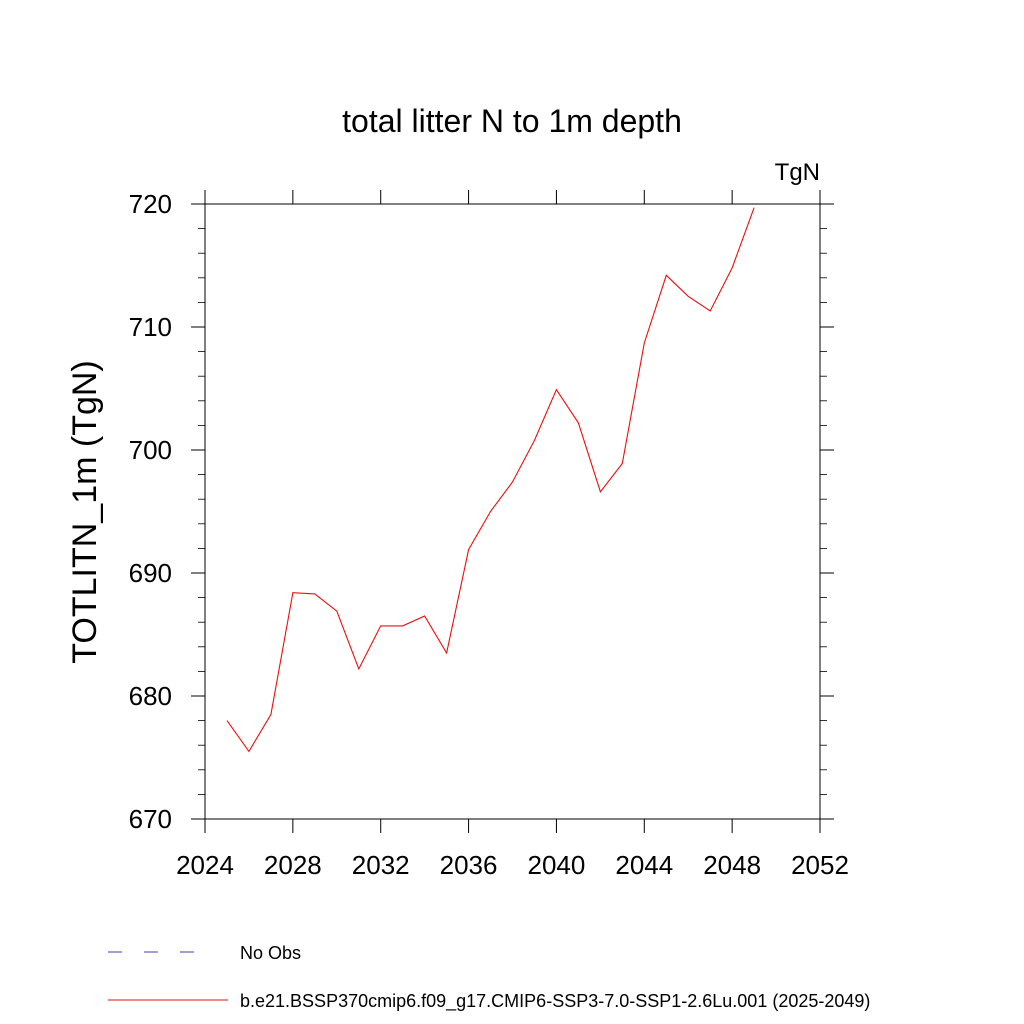  I want to click on units-label: TgN, so click(797, 172).